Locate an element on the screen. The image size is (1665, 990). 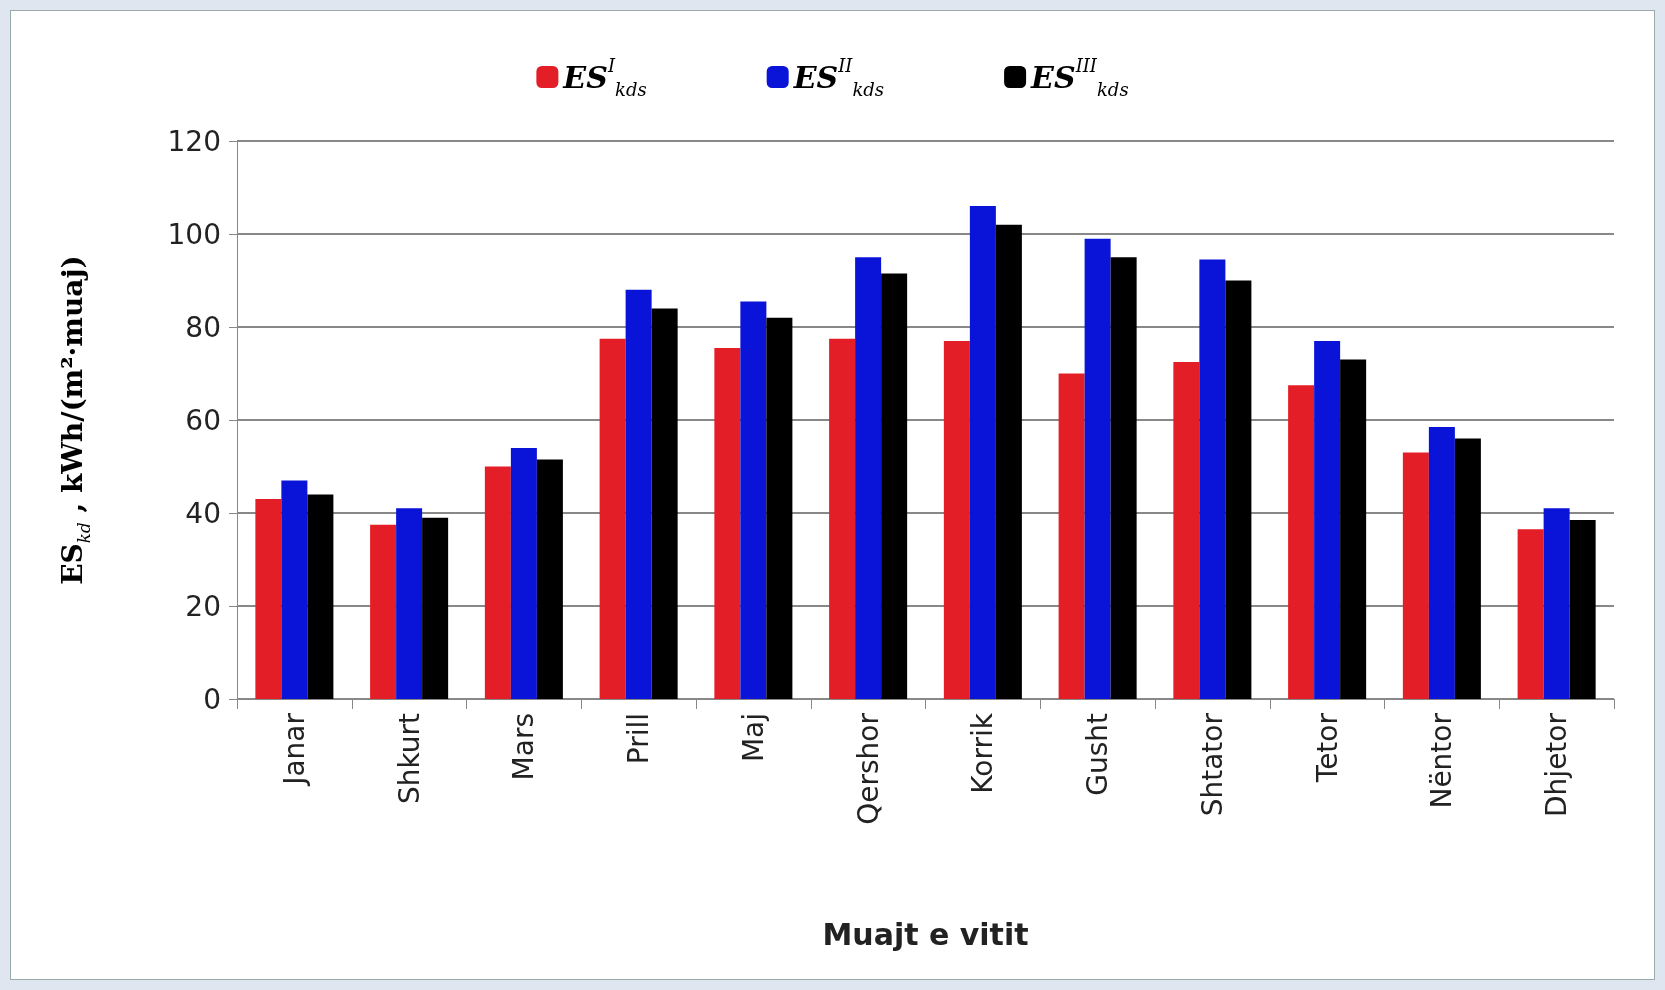
y-tick-label: 0 is located at coordinates (212, 699).